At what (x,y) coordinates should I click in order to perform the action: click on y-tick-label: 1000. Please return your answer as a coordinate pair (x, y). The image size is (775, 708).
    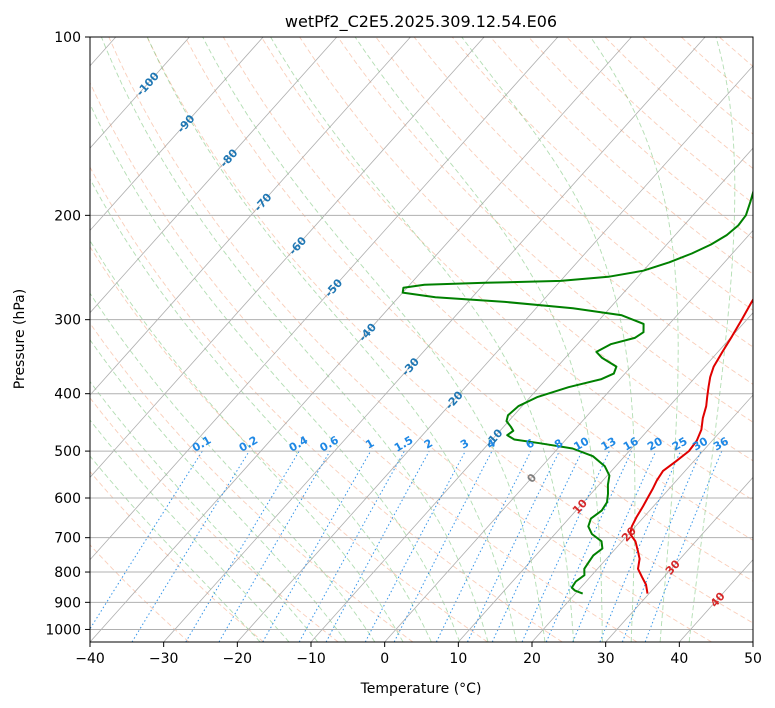
    Looking at the image, I should click on (63, 630).